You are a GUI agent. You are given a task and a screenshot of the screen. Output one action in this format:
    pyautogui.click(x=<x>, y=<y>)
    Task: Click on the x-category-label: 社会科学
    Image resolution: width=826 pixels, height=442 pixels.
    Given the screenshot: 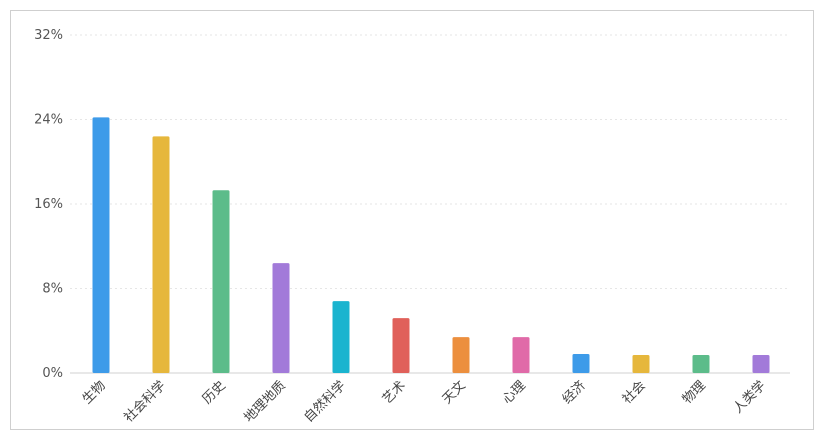 What is the action you would take?
    pyautogui.click(x=145, y=402)
    